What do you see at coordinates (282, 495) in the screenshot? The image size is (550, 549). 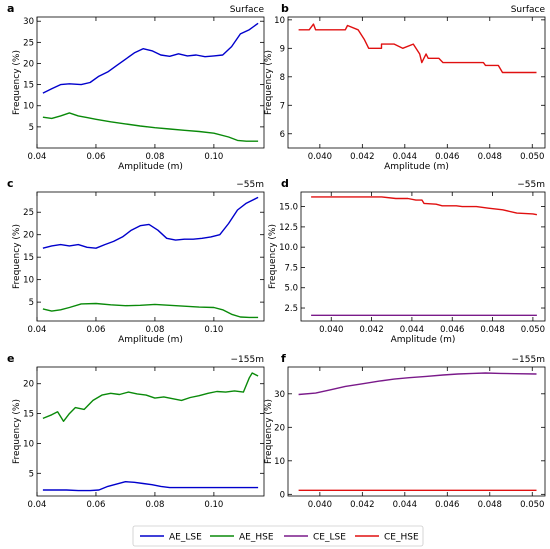 I see `y-tick-label: 0` at bounding box center [282, 495].